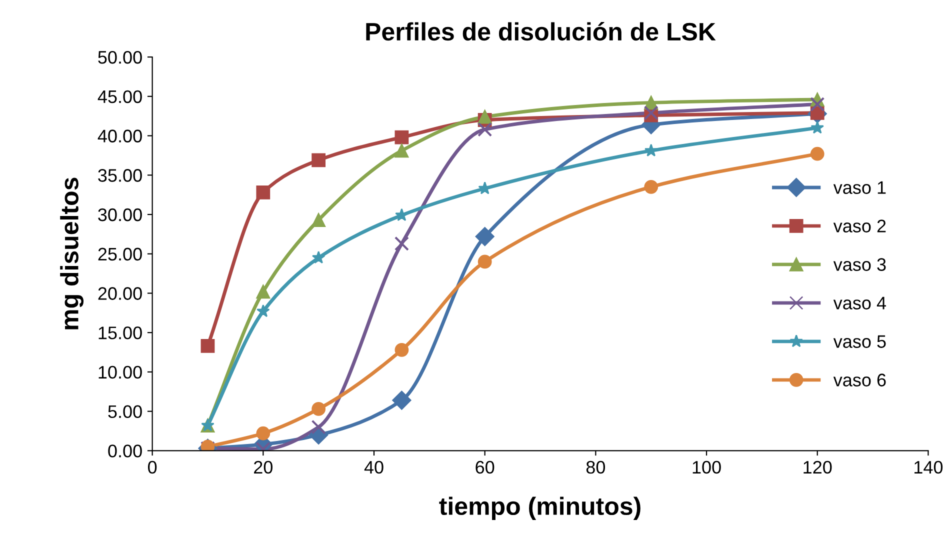 The height and width of the screenshot is (543, 952). Describe the element at coordinates (859, 303) in the screenshot. I see `legend-label: vaso 4` at that location.